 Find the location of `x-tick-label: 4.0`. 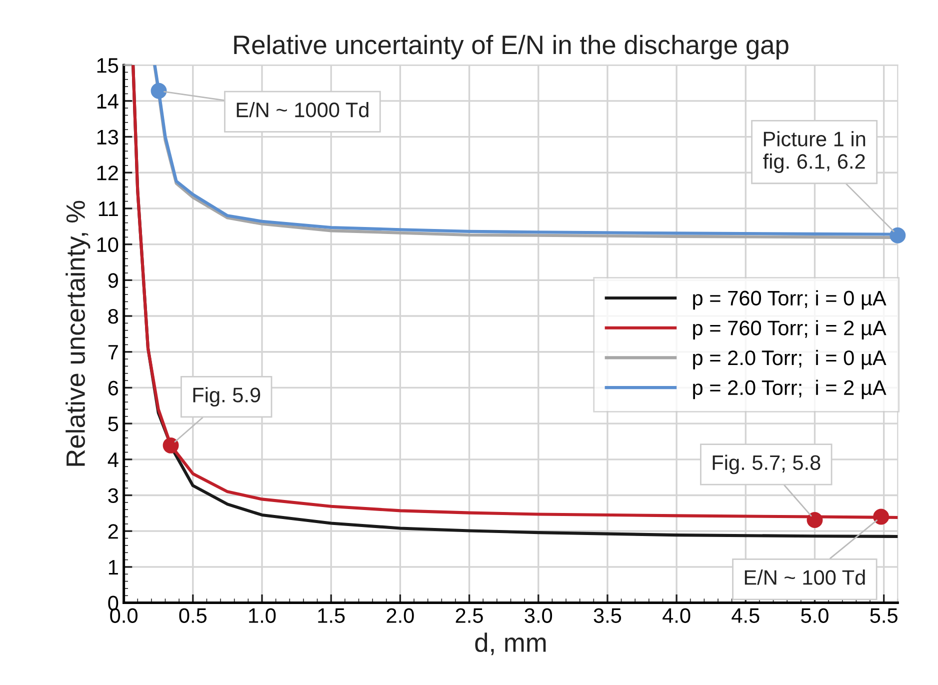

x-tick-label: 4.0 is located at coordinates (676, 615).